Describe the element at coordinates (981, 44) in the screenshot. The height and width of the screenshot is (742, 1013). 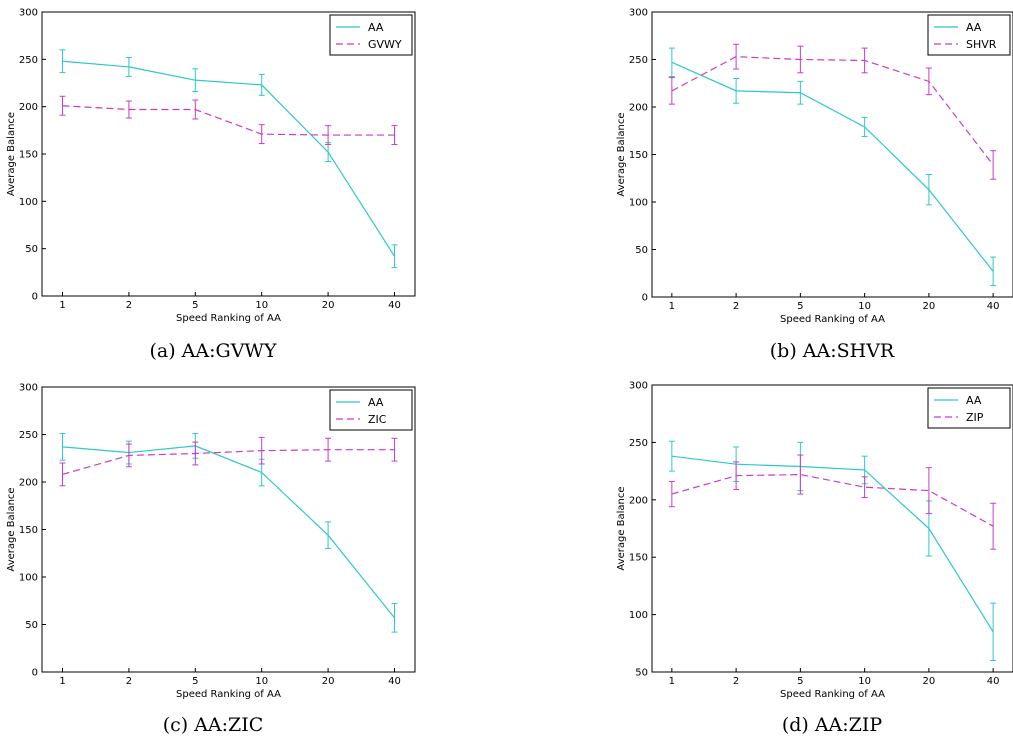
I see `legend-label: SHVR` at that location.